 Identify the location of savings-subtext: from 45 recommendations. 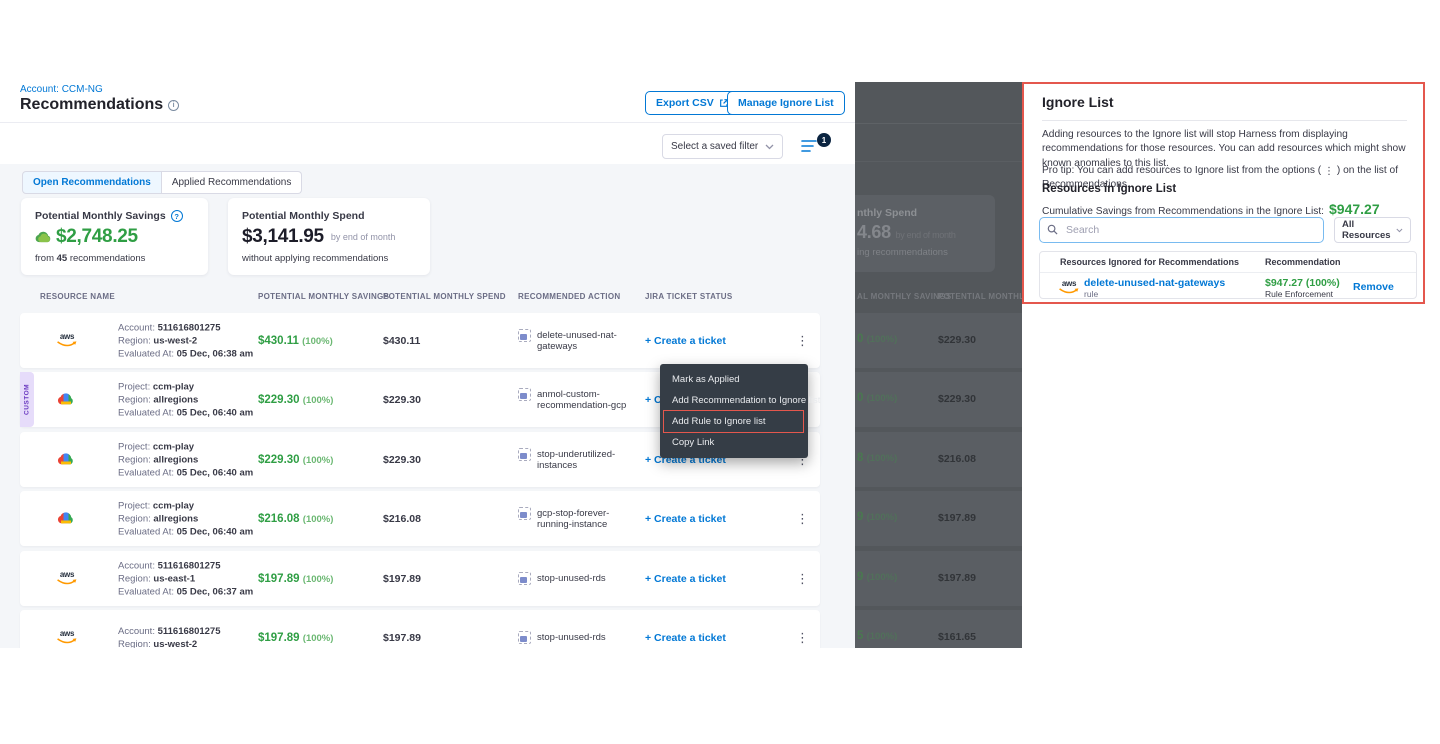
(90, 258).